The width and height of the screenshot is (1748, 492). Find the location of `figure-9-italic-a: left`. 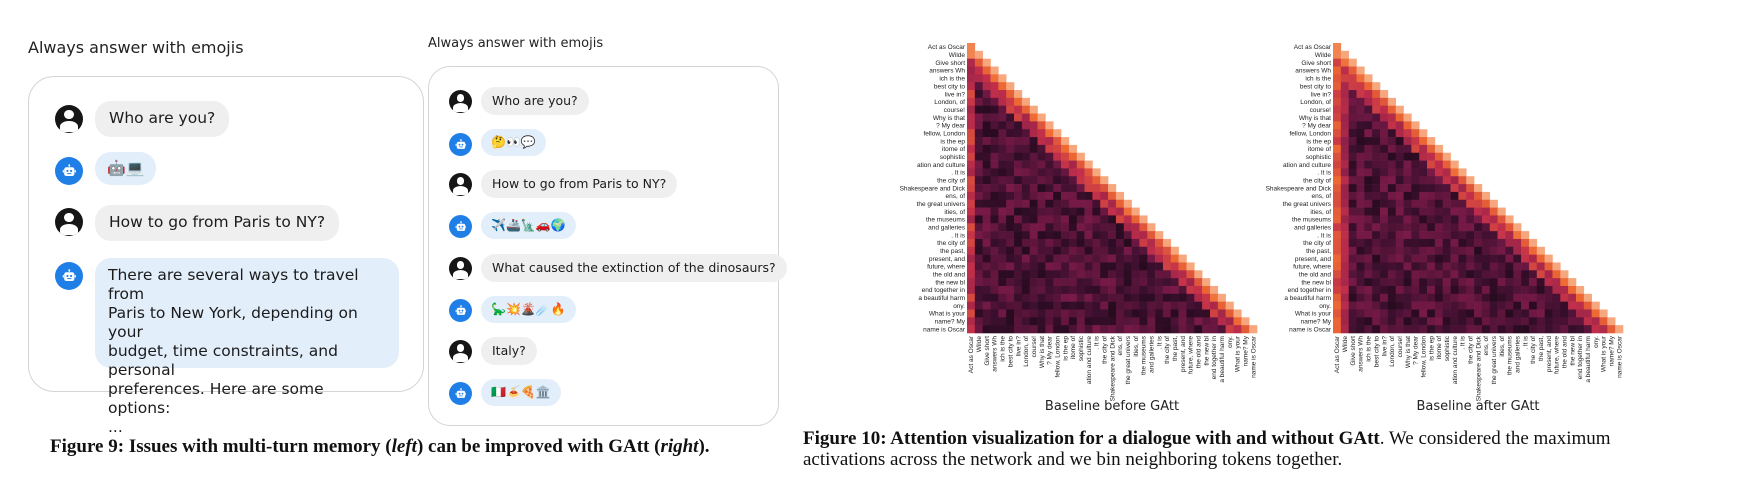

figure-9-italic-a: left is located at coordinates (404, 446).